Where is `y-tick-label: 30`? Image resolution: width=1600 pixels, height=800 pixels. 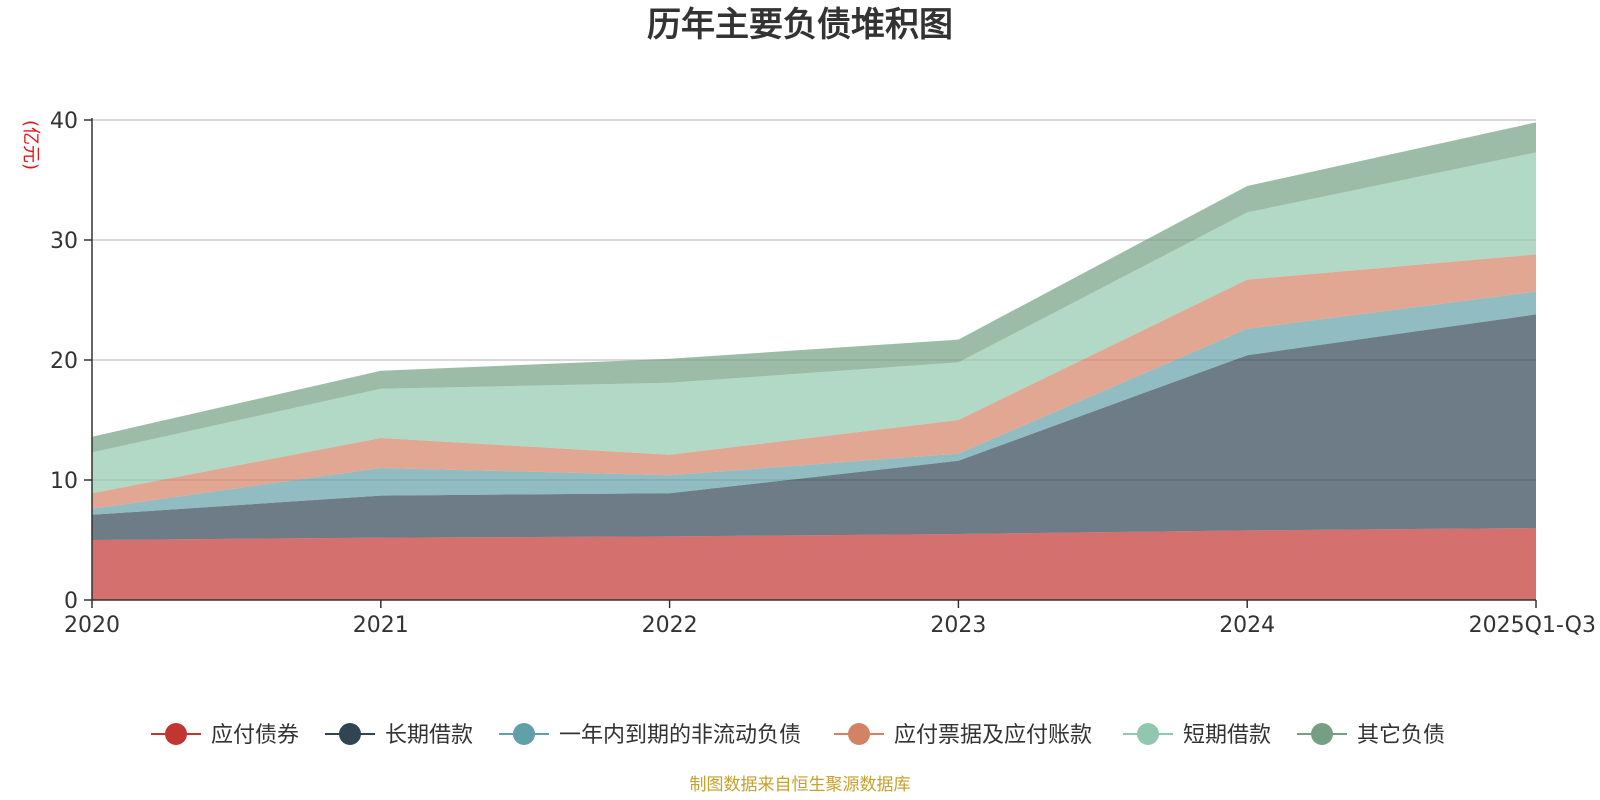 y-tick-label: 30 is located at coordinates (64, 241).